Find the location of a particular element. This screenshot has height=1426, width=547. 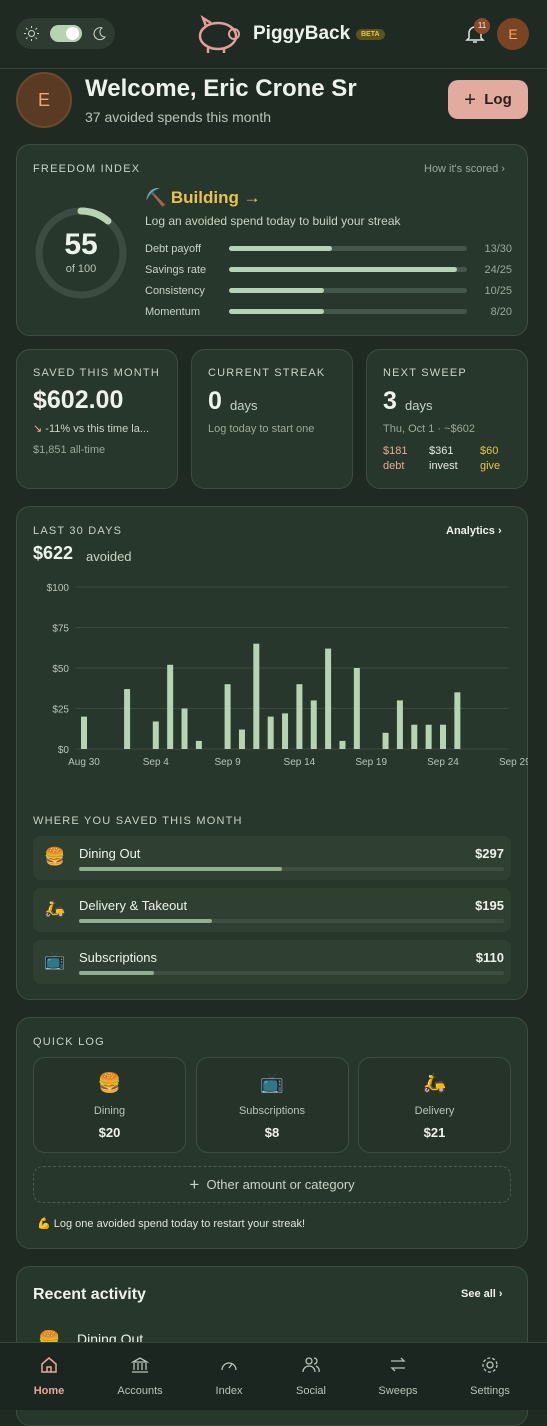

sweep-unit: days is located at coordinates (419, 405).